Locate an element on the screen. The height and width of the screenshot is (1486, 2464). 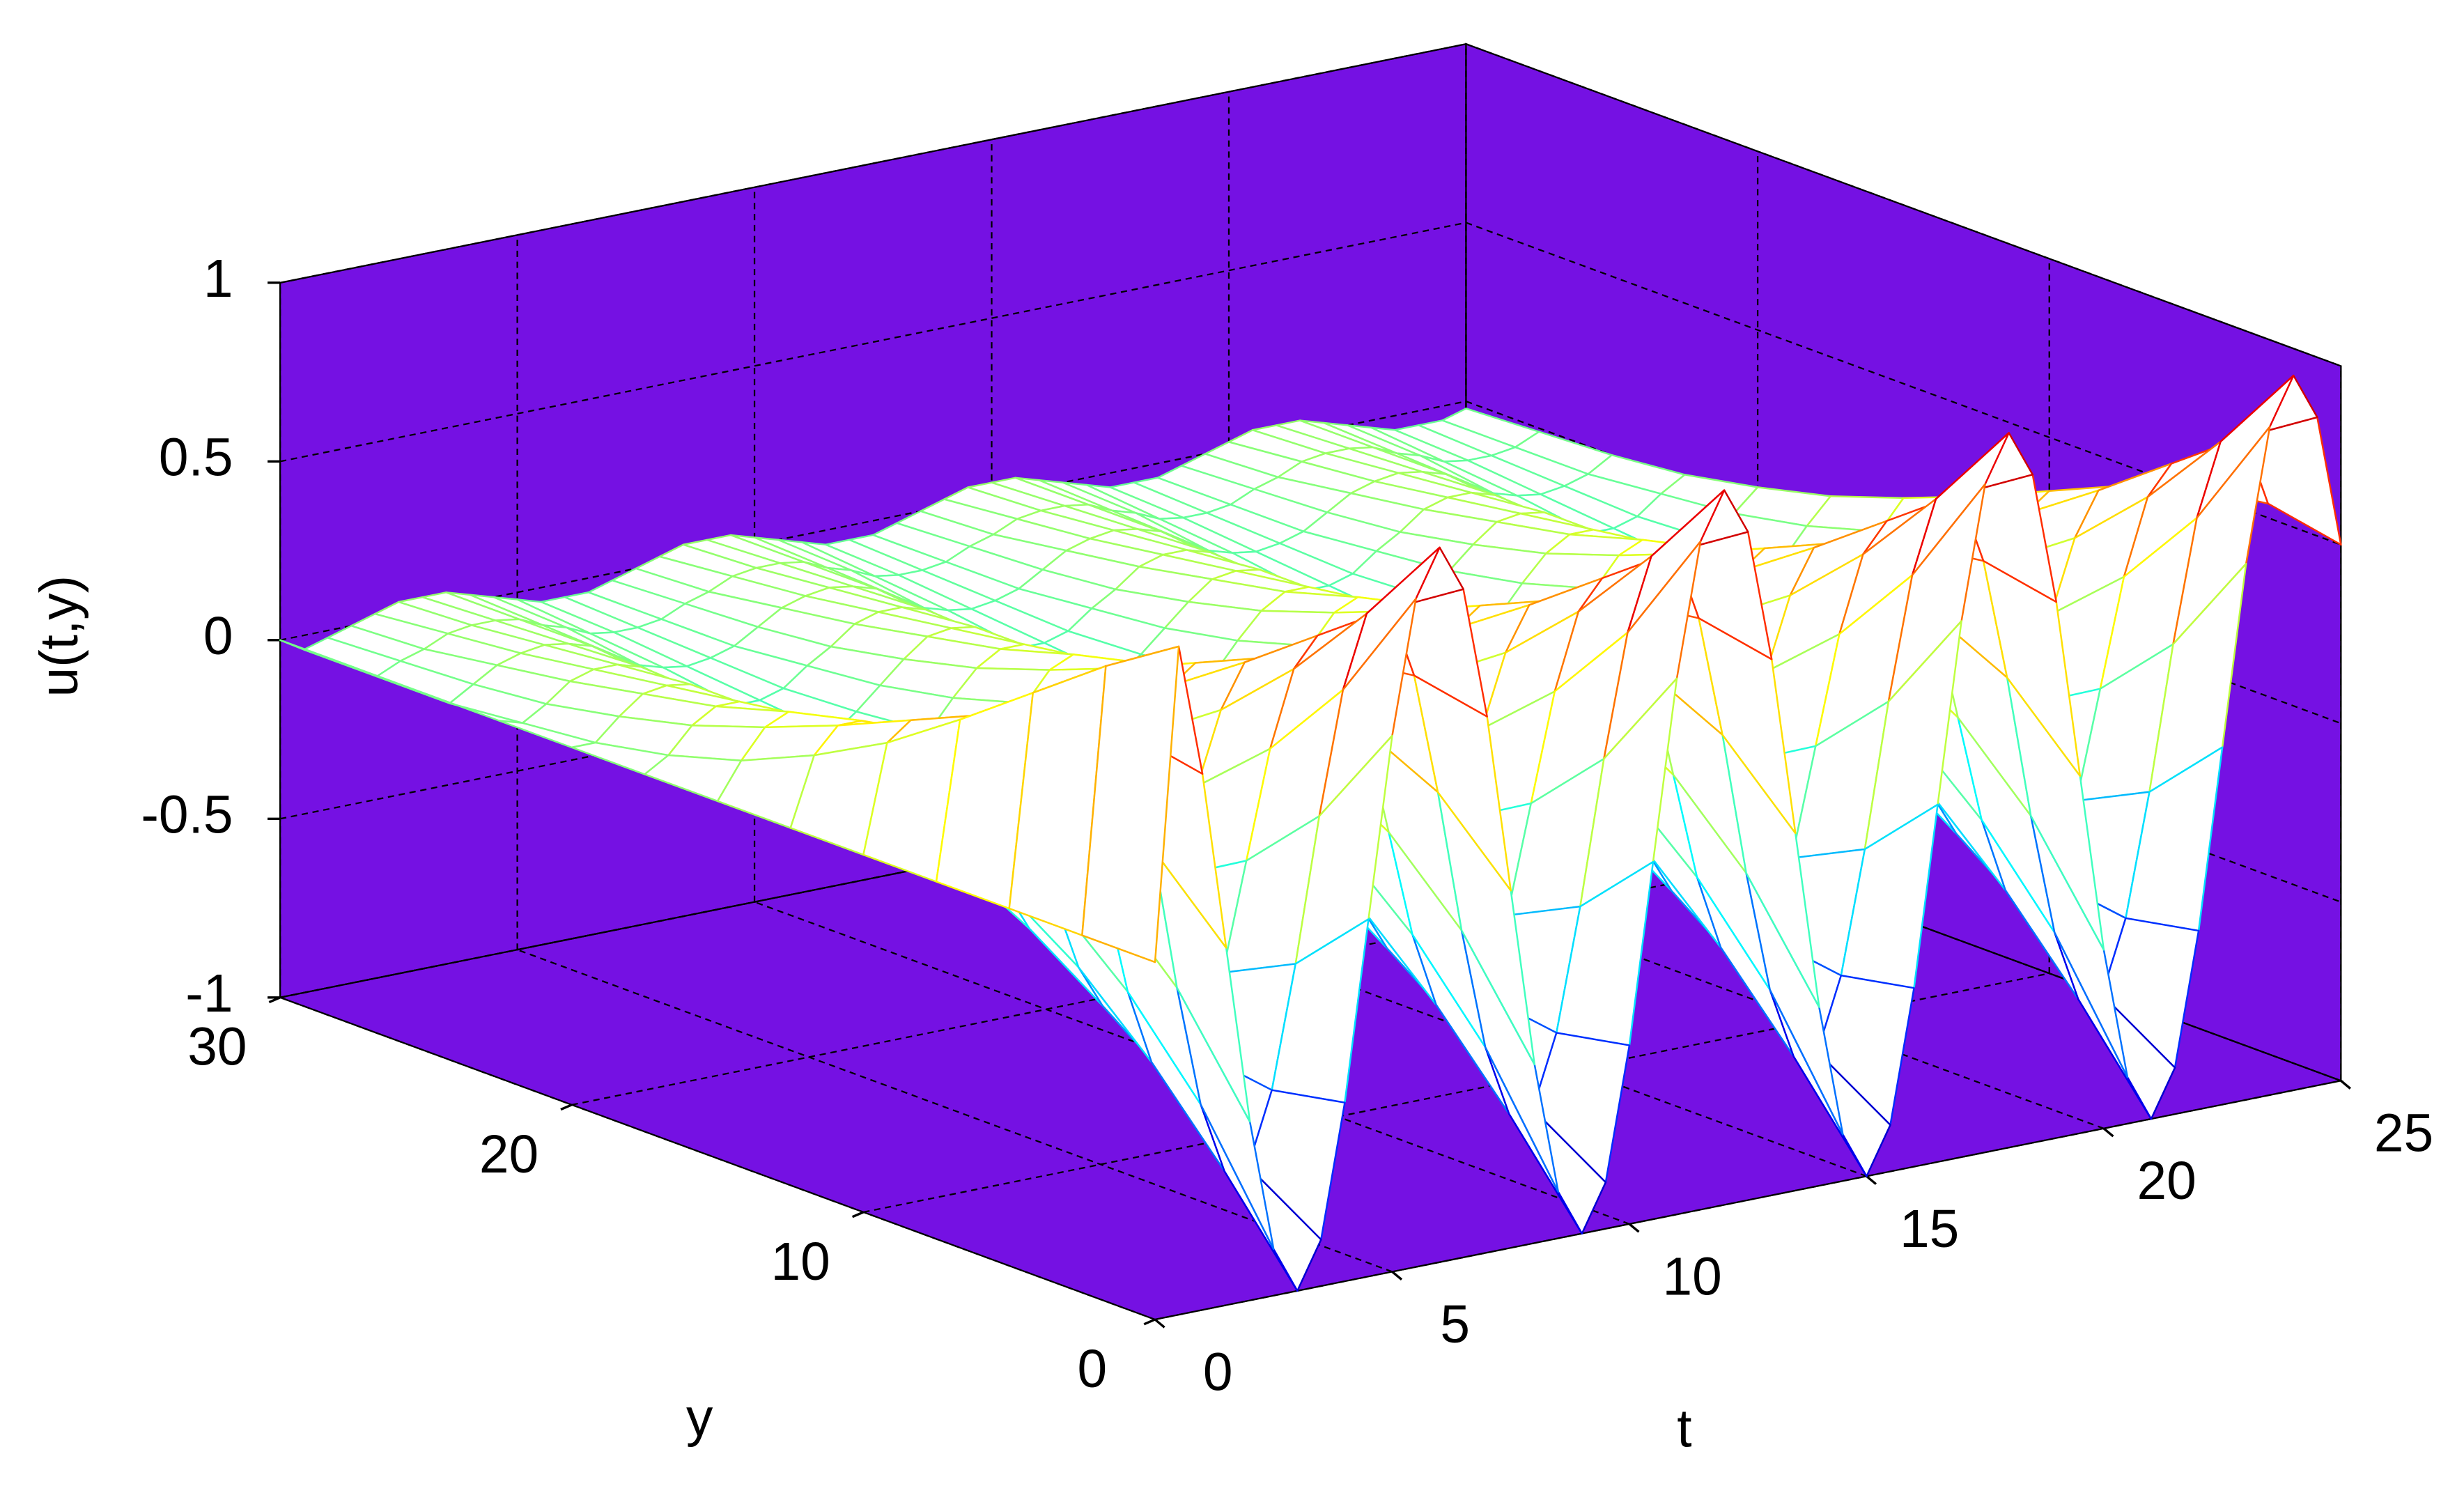
z-tick-label: 0.5 is located at coordinates (196, 458).